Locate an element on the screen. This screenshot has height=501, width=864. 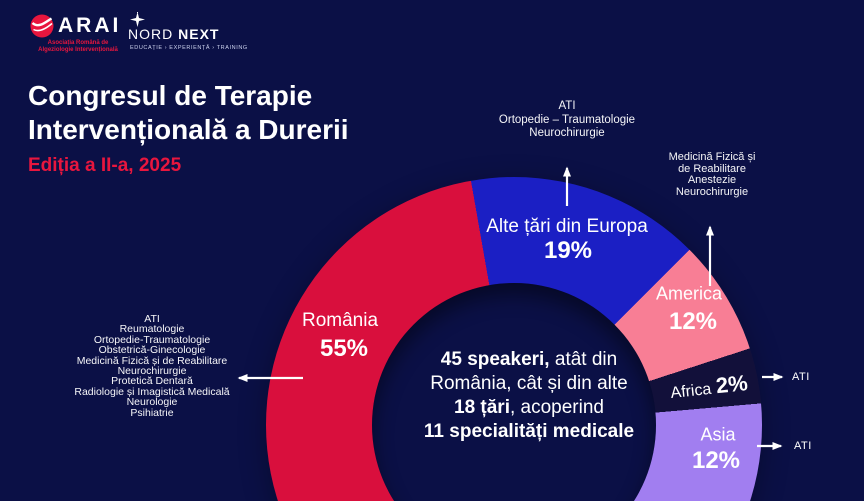
arai-globe-icon is located at coordinates (42, 26).